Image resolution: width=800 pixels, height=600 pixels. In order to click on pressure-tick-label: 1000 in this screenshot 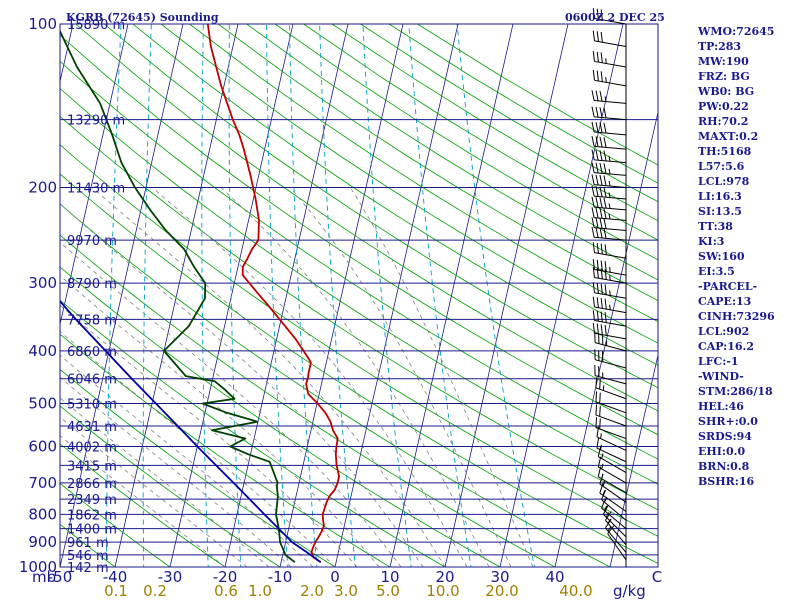, I will do `click(38, 567)`.